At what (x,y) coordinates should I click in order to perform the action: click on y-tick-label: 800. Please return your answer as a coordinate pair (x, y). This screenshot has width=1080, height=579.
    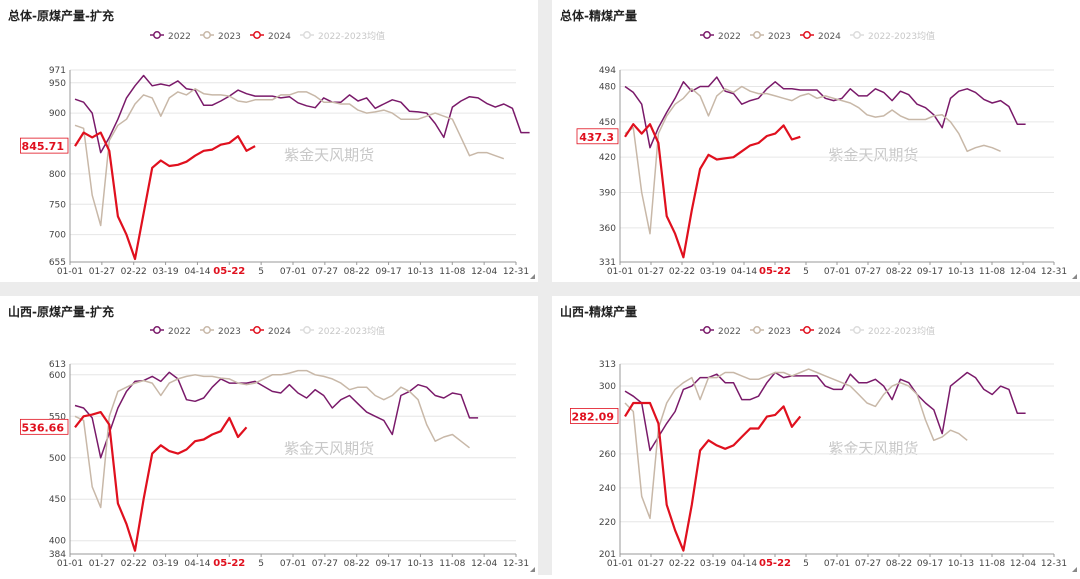
    Looking at the image, I should click on (57, 175).